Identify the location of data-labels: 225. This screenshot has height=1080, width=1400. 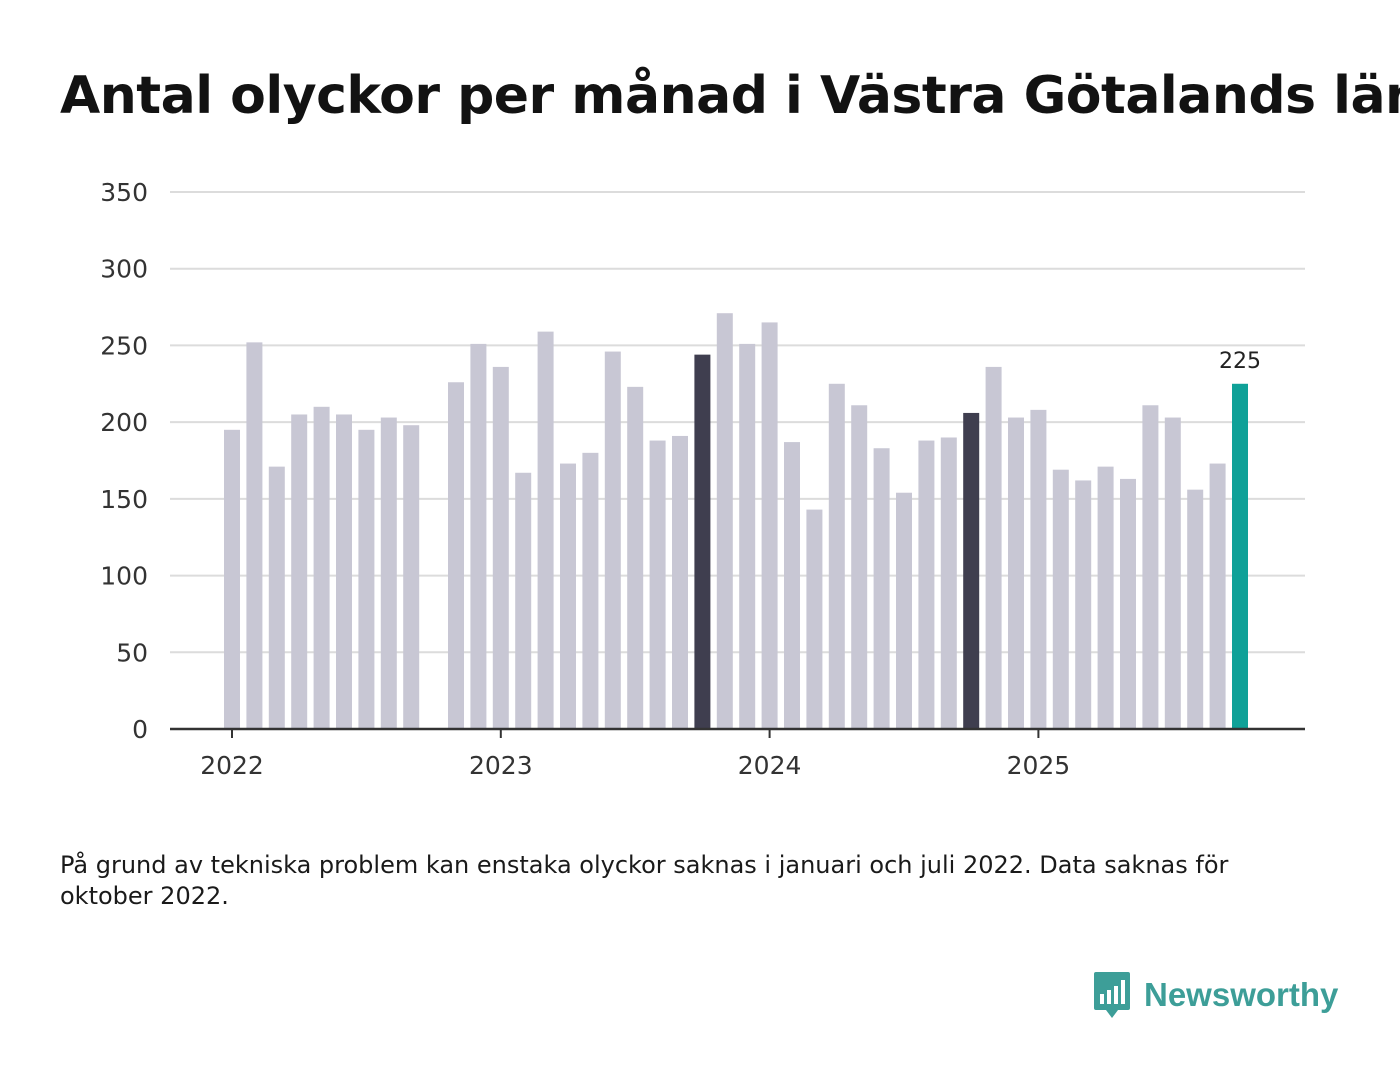
(1240, 361).